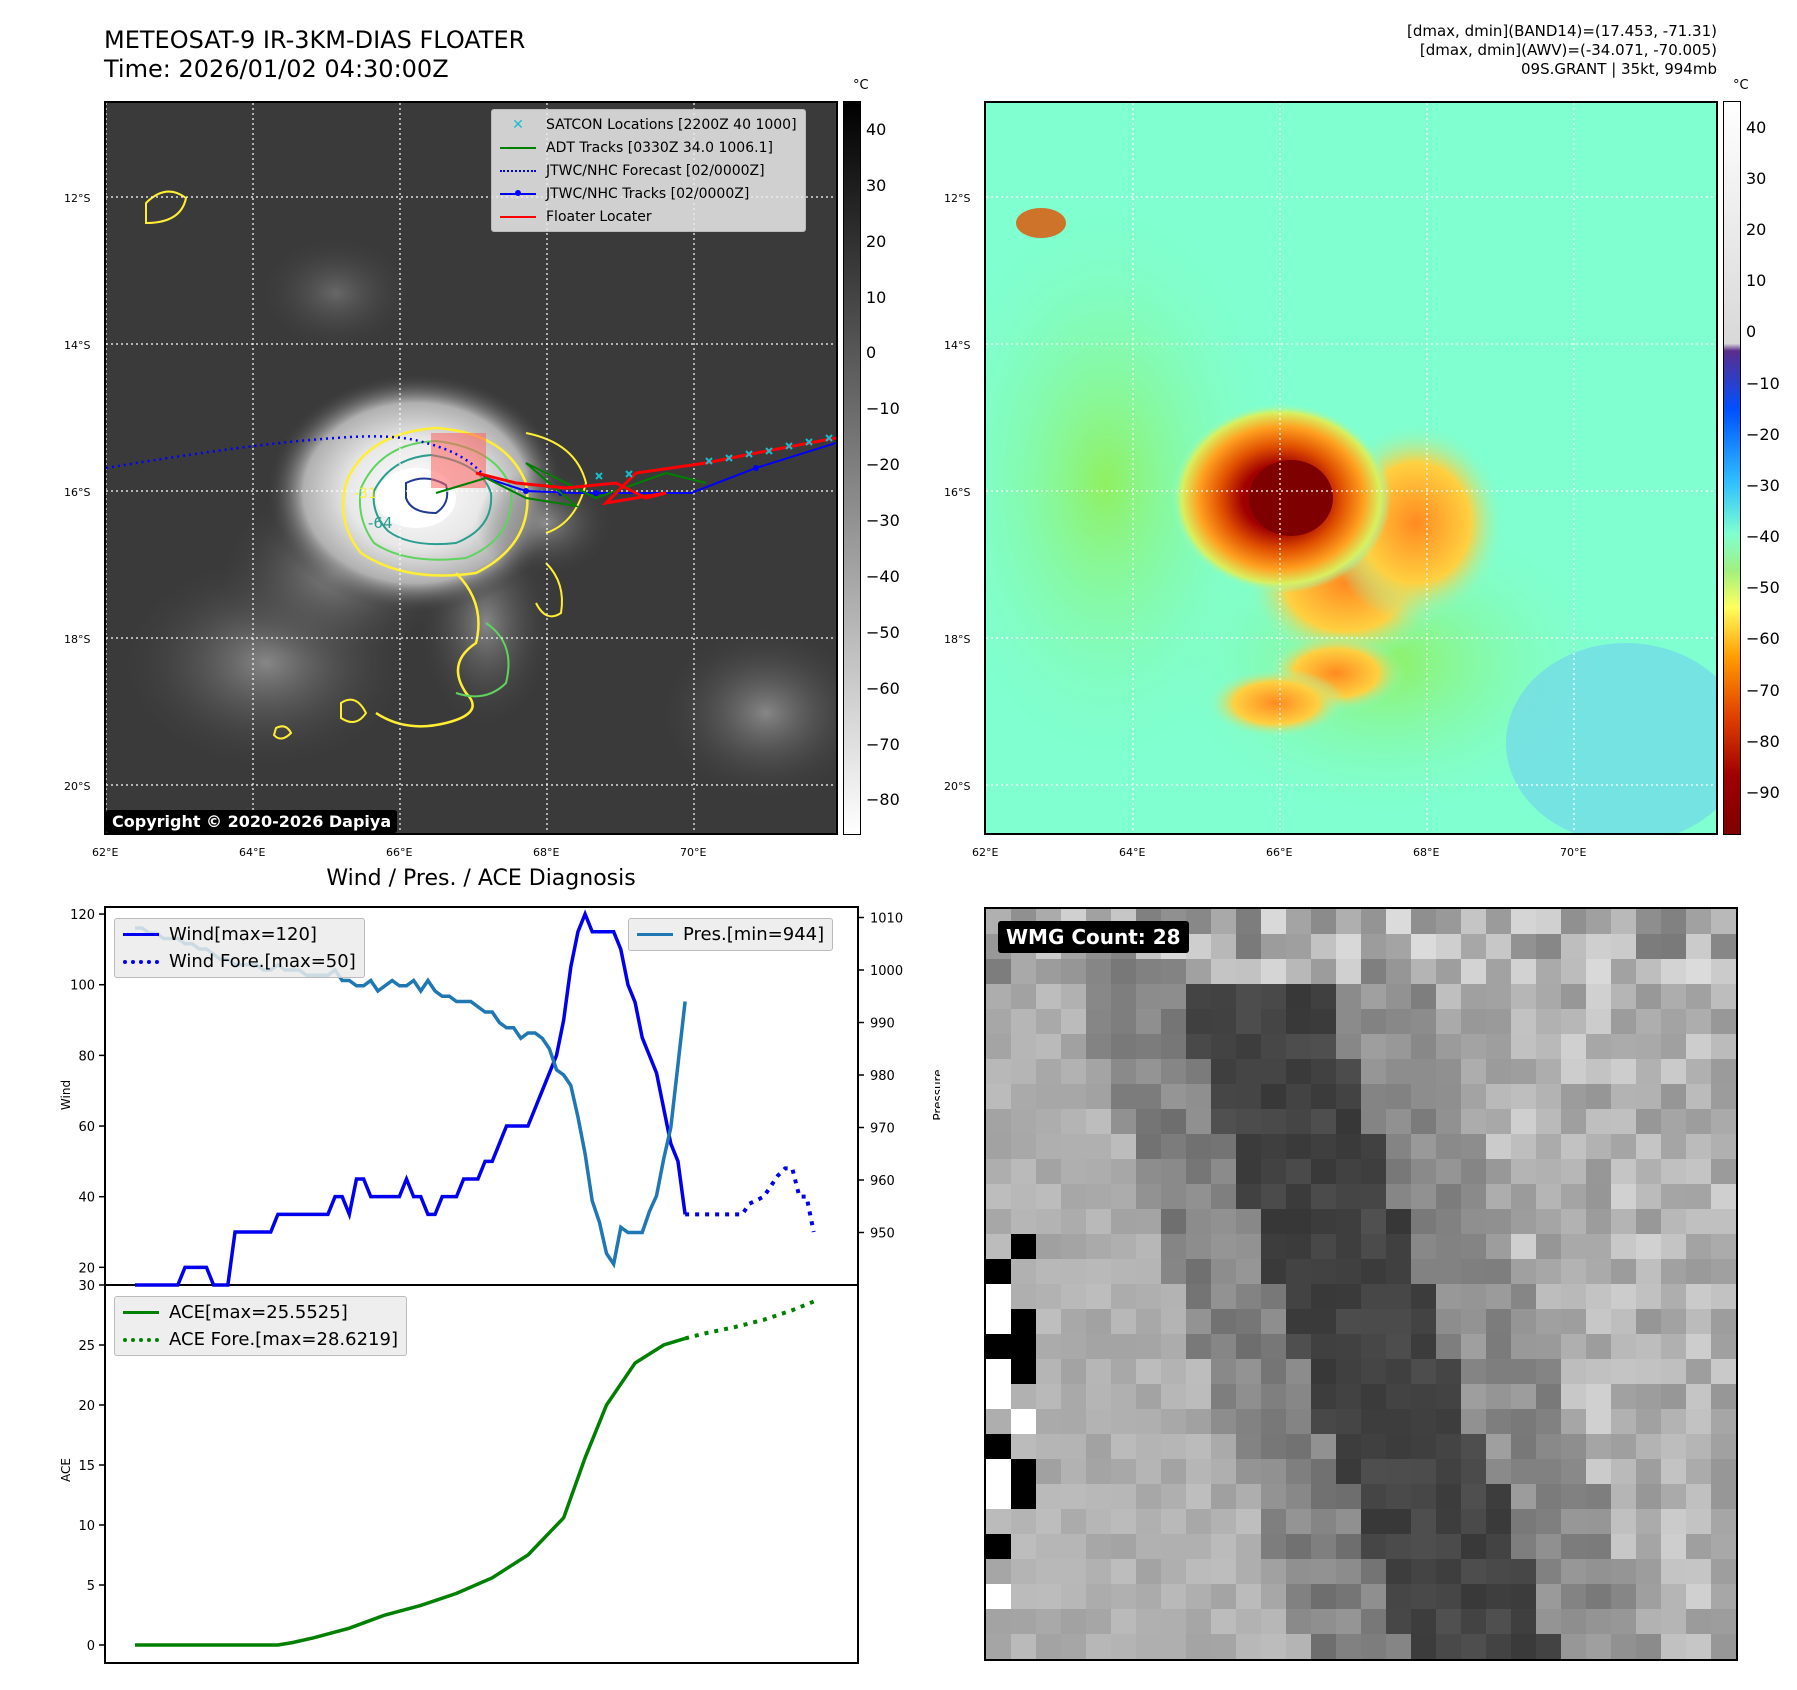 The height and width of the screenshot is (1690, 1797). Describe the element at coordinates (77, 198) in the screenshot. I see `ir-lat-12: 12°S` at that location.